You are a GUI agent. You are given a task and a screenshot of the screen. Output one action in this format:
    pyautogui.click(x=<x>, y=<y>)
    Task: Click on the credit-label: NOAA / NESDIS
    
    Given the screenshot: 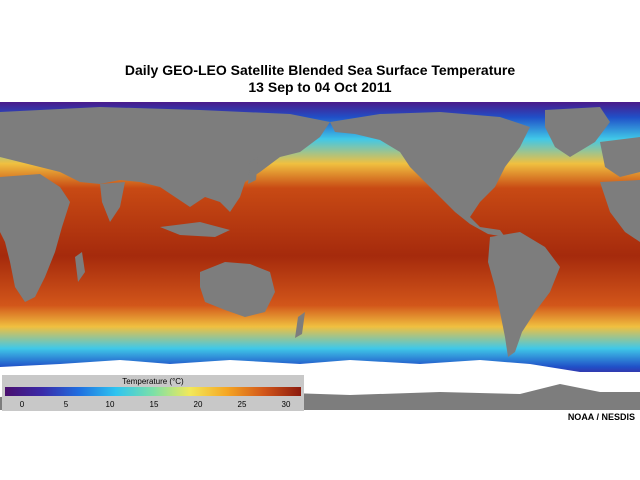 What is the action you would take?
    pyautogui.click(x=601, y=417)
    